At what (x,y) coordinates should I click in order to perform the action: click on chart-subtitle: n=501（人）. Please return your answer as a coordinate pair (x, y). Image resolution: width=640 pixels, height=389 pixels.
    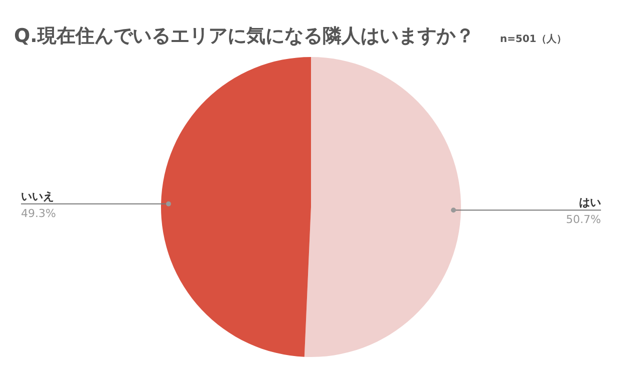
    Looking at the image, I should click on (533, 39).